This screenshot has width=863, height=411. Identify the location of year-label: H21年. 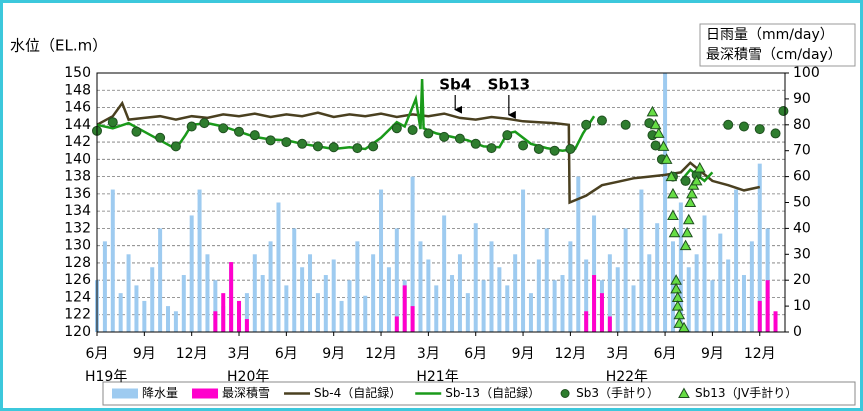
(437, 377).